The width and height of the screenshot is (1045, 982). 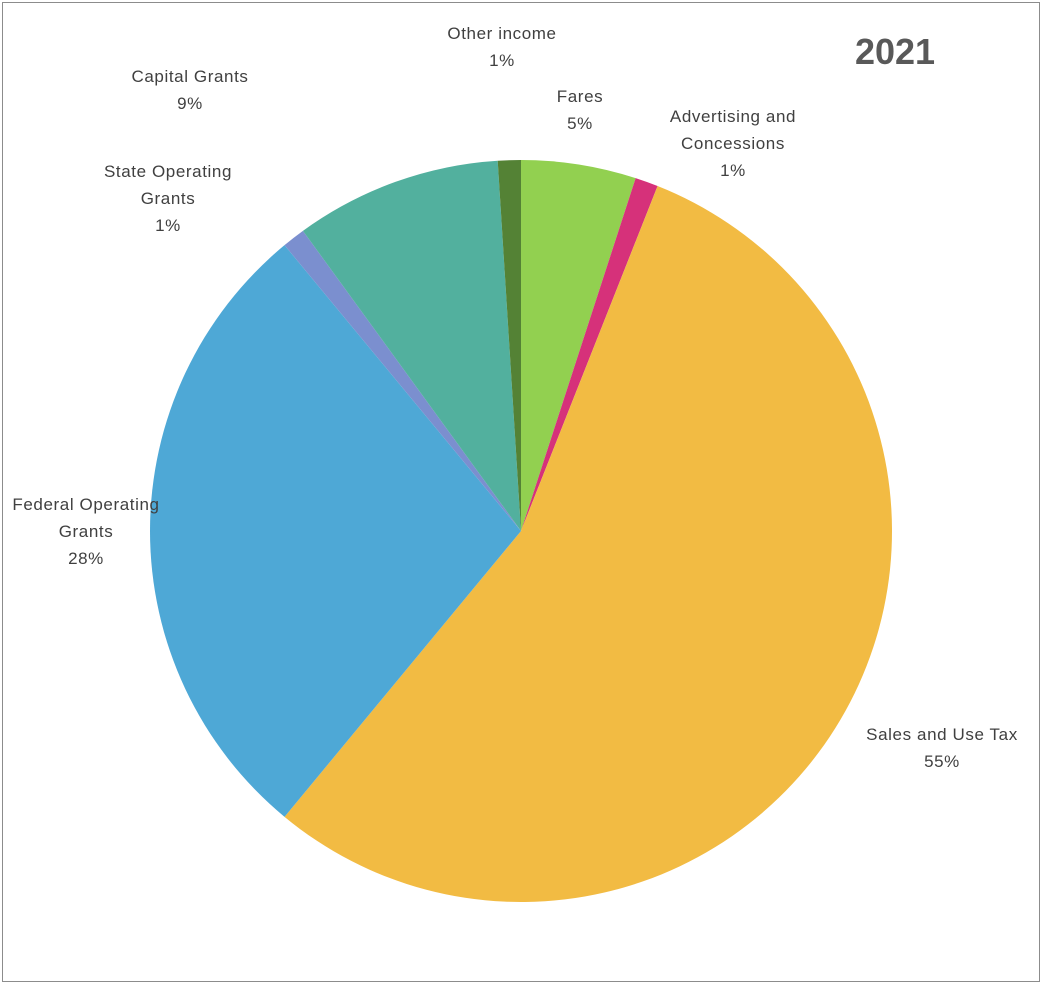 What do you see at coordinates (501, 33) in the screenshot?
I see `slice-name: Other income` at bounding box center [501, 33].